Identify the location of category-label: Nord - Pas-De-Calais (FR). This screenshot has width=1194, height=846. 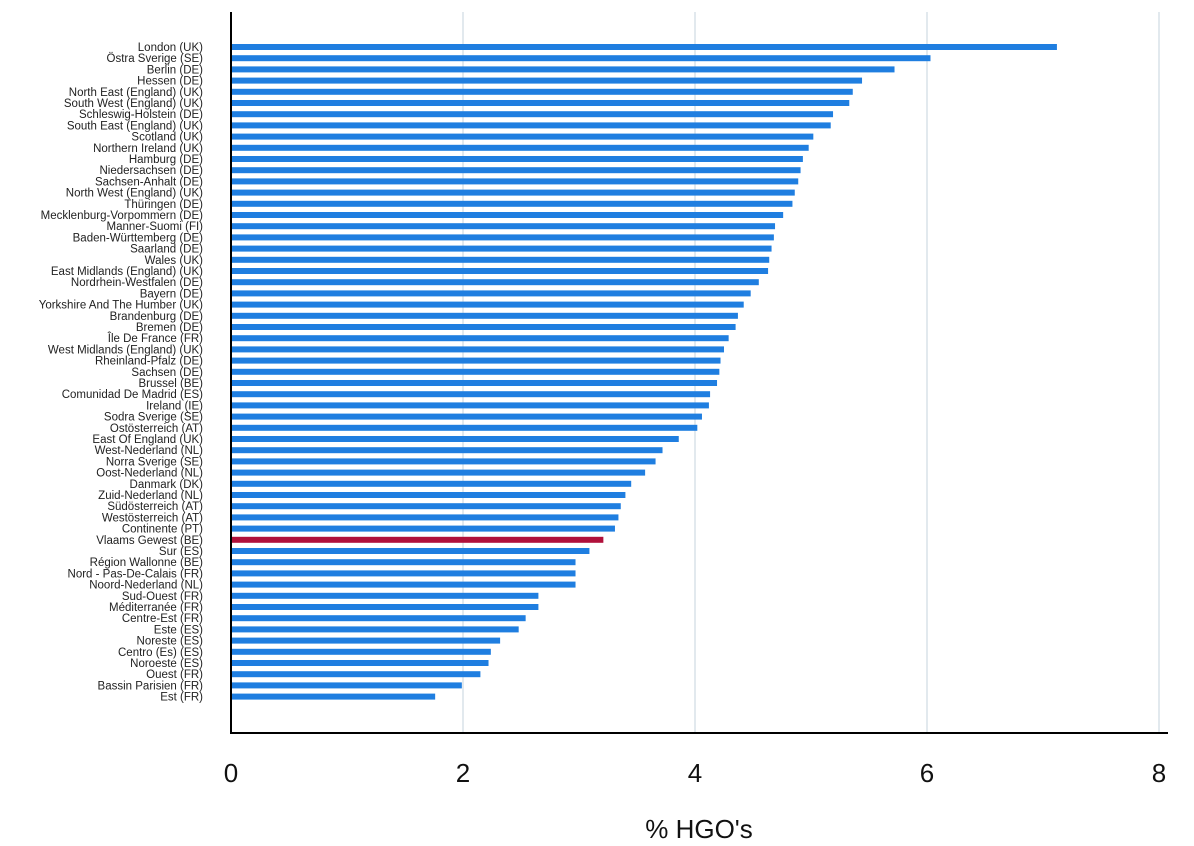
(136, 574).